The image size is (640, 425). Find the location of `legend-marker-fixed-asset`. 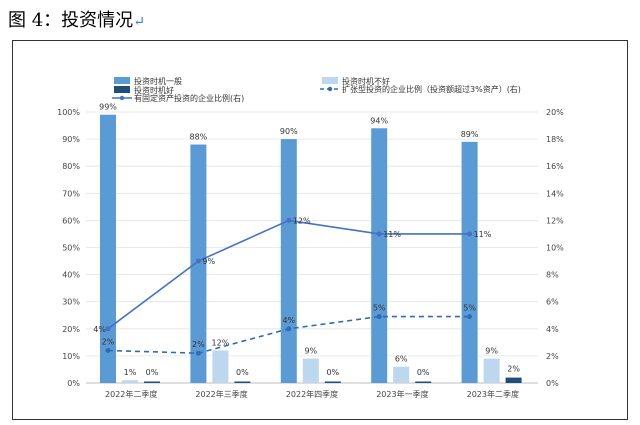

legend-marker-fixed-asset is located at coordinates (122, 98).